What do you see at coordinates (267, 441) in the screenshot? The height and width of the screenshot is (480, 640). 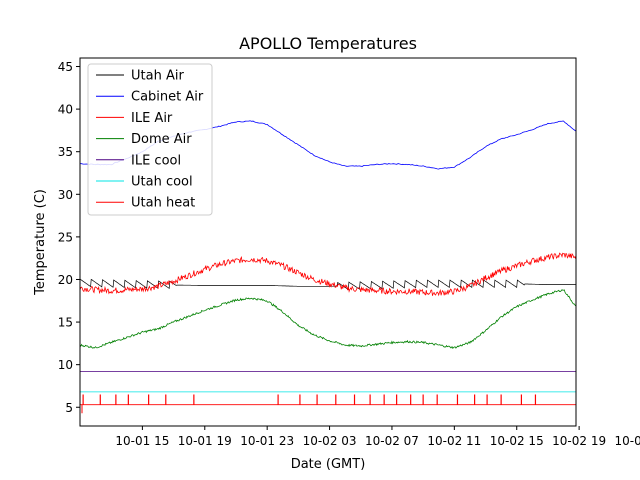 I see `x-tick-label: 10-01 23` at bounding box center [267, 441].